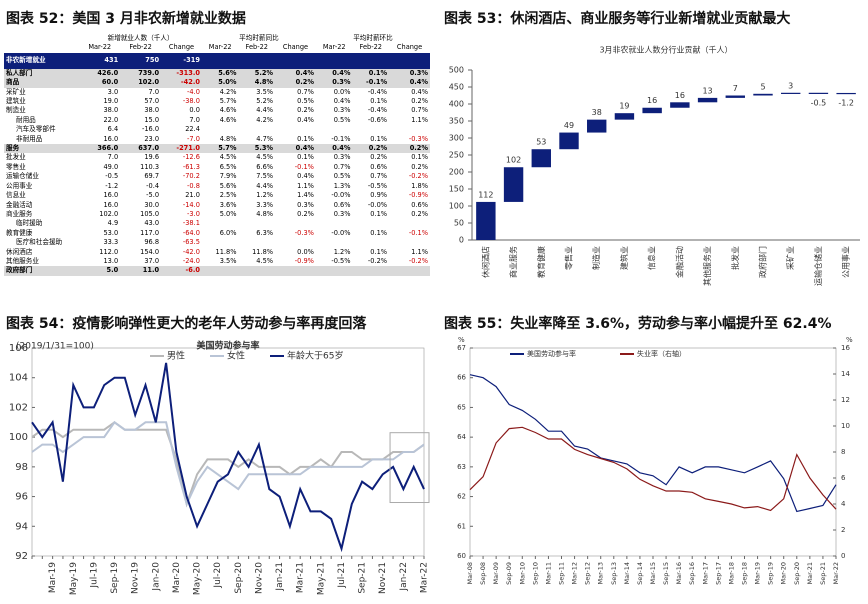  Describe the element at coordinates (239, 578) in the screenshot. I see `x-tick-label: Sep-20` at that location.